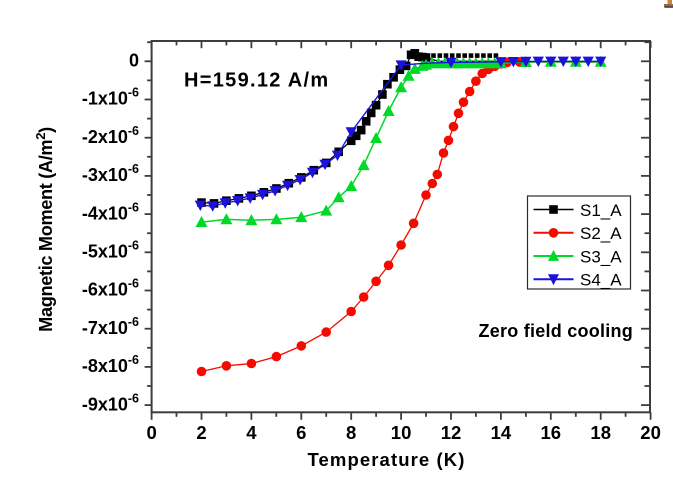 This screenshot has height=487, width=673. What do you see at coordinates (110, 288) in the screenshot?
I see `svg-text: -6x10⁻⁶` at bounding box center [110, 288].